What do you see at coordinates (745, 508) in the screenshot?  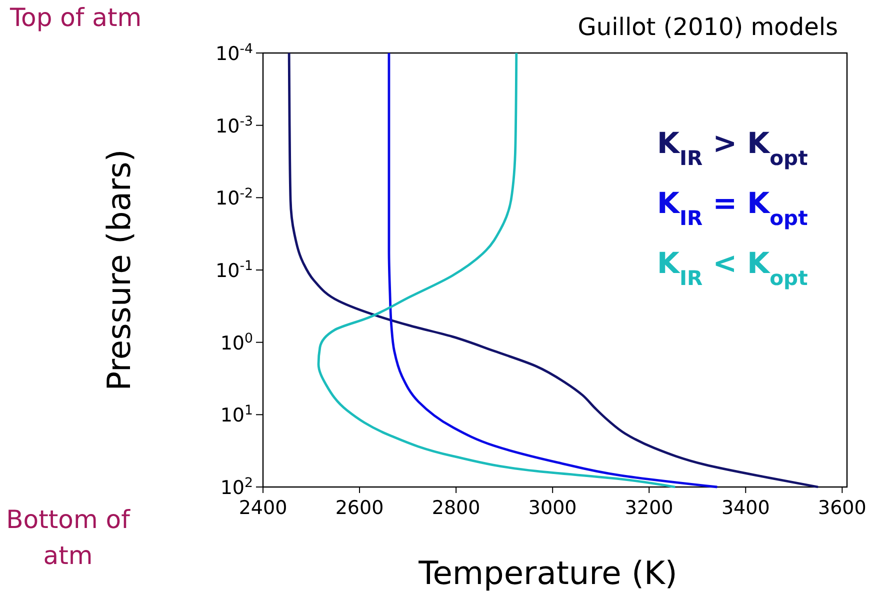 I see `x-tick-label: 3400` at bounding box center [745, 508].